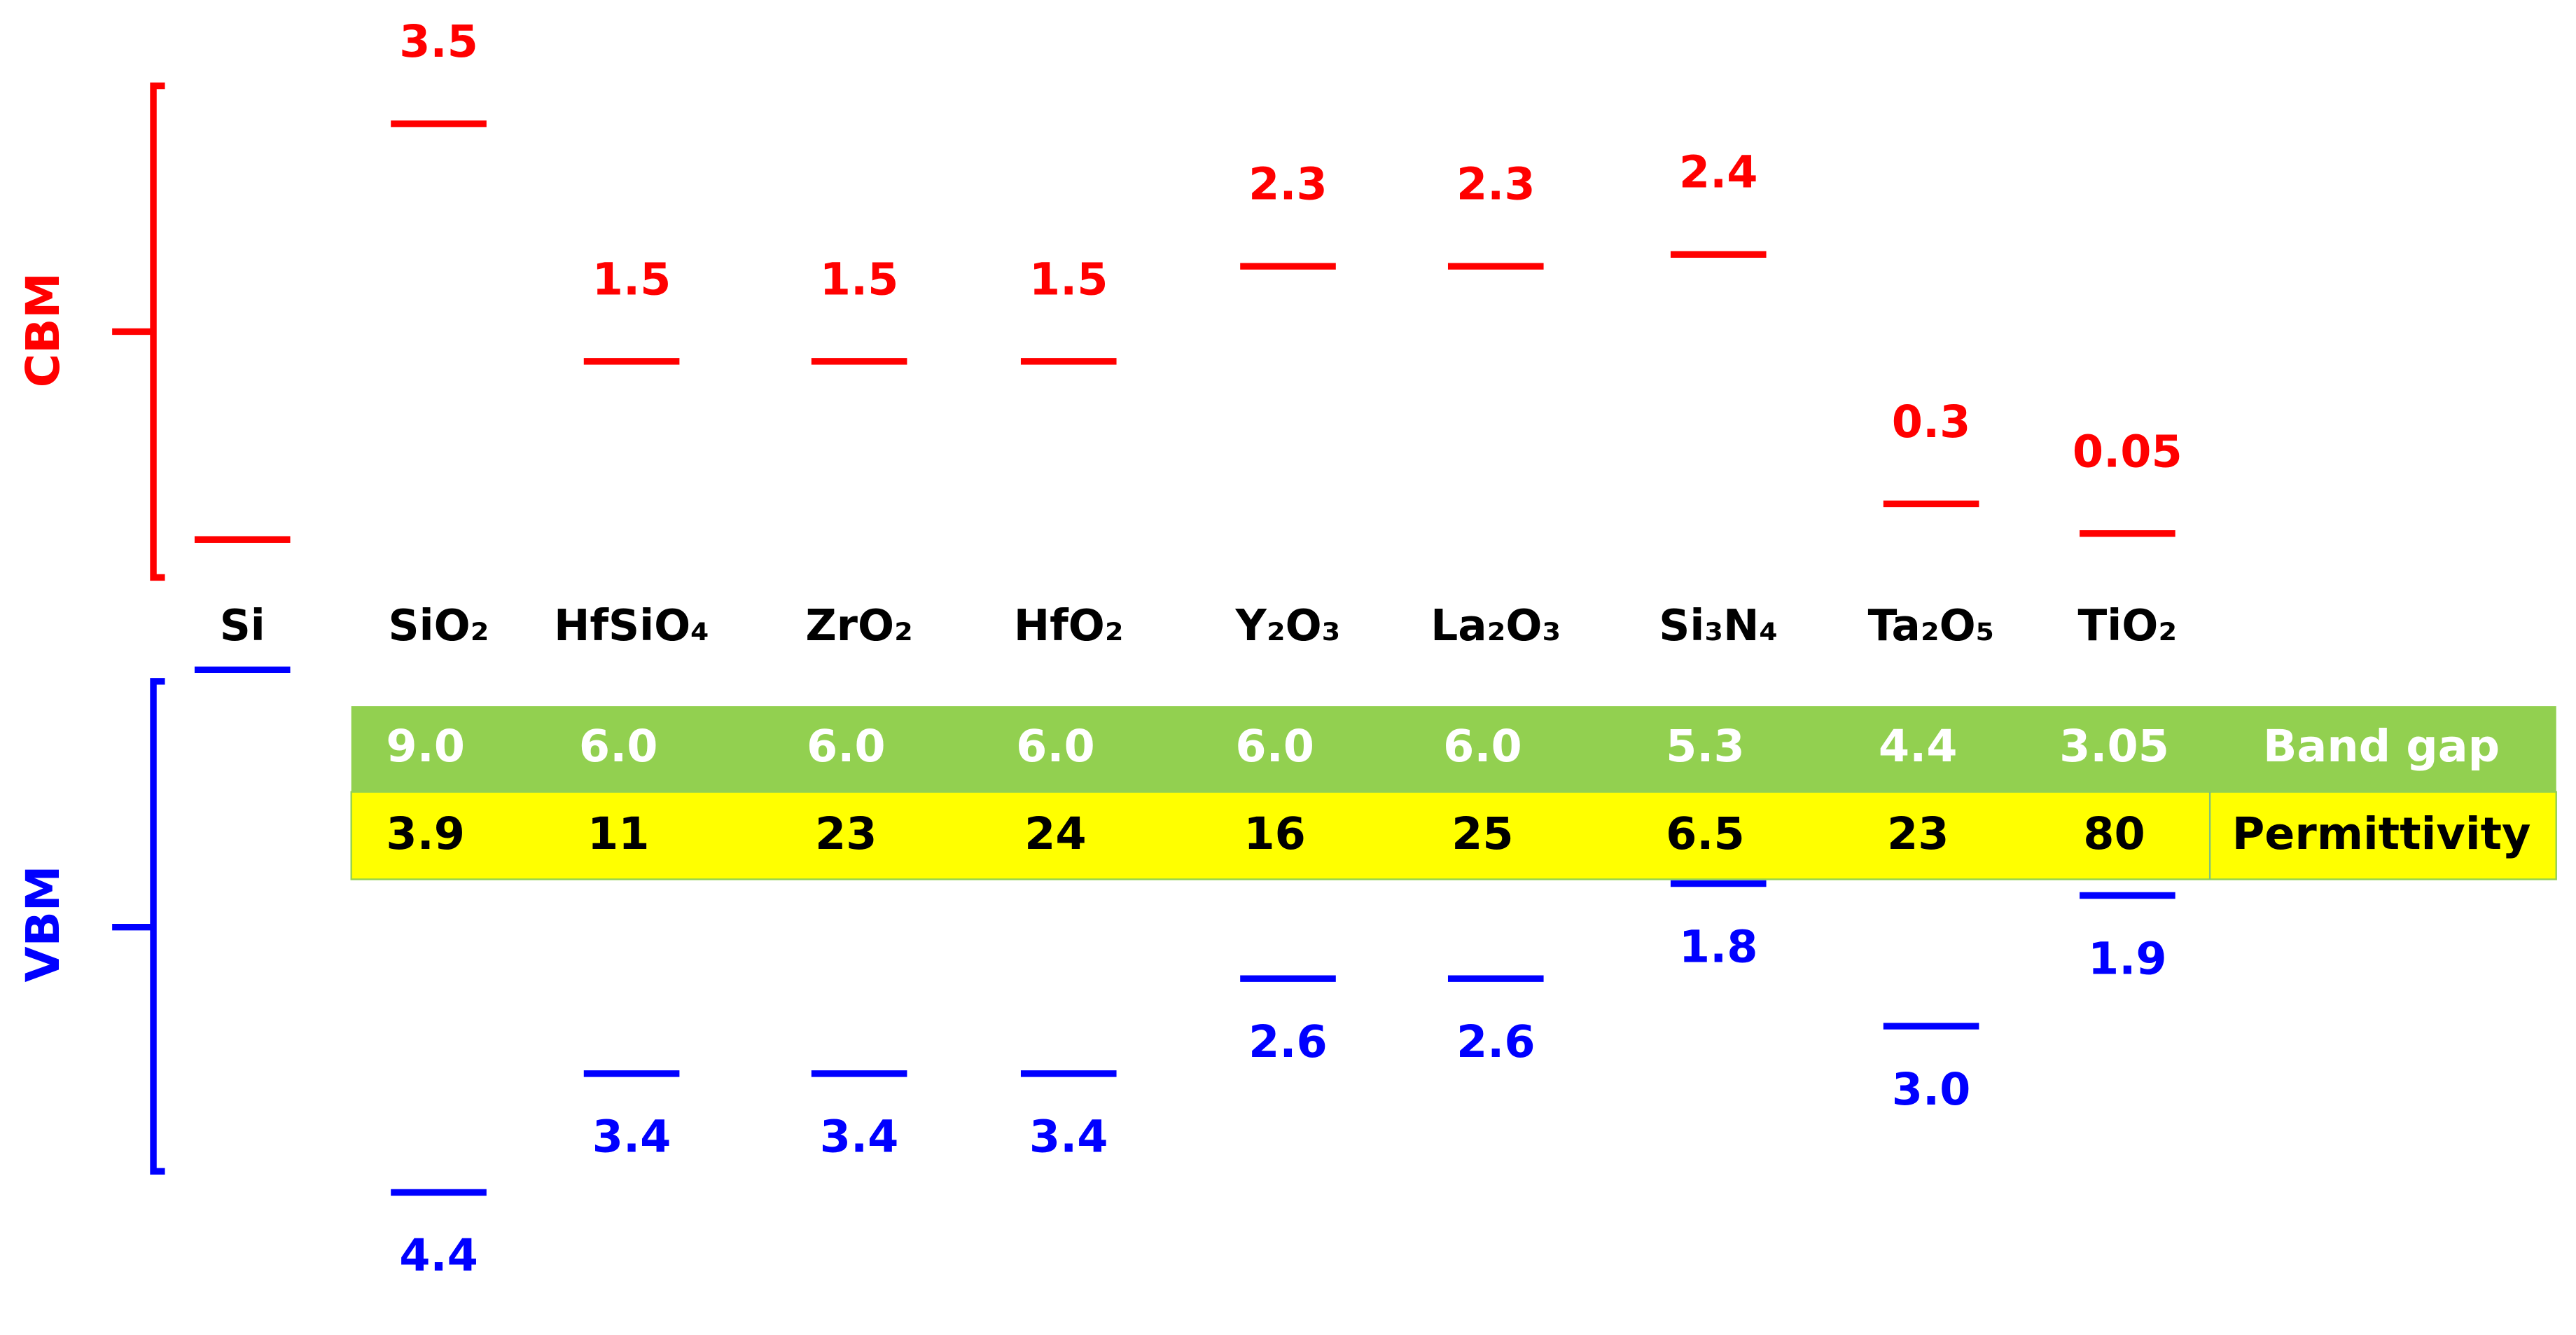 The width and height of the screenshot is (2576, 1335). Describe the element at coordinates (1495, 626) in the screenshot. I see `material-name: La₂O₃` at that location.